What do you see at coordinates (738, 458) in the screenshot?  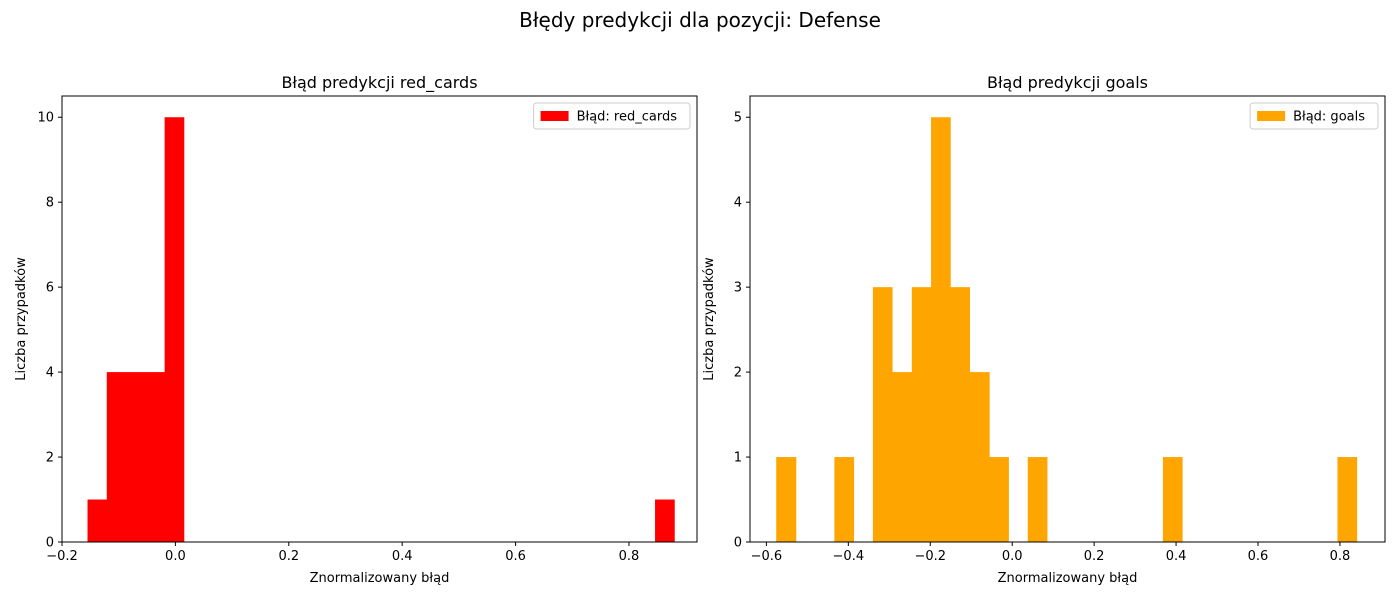 I see `y-tick-label: 1` at bounding box center [738, 458].